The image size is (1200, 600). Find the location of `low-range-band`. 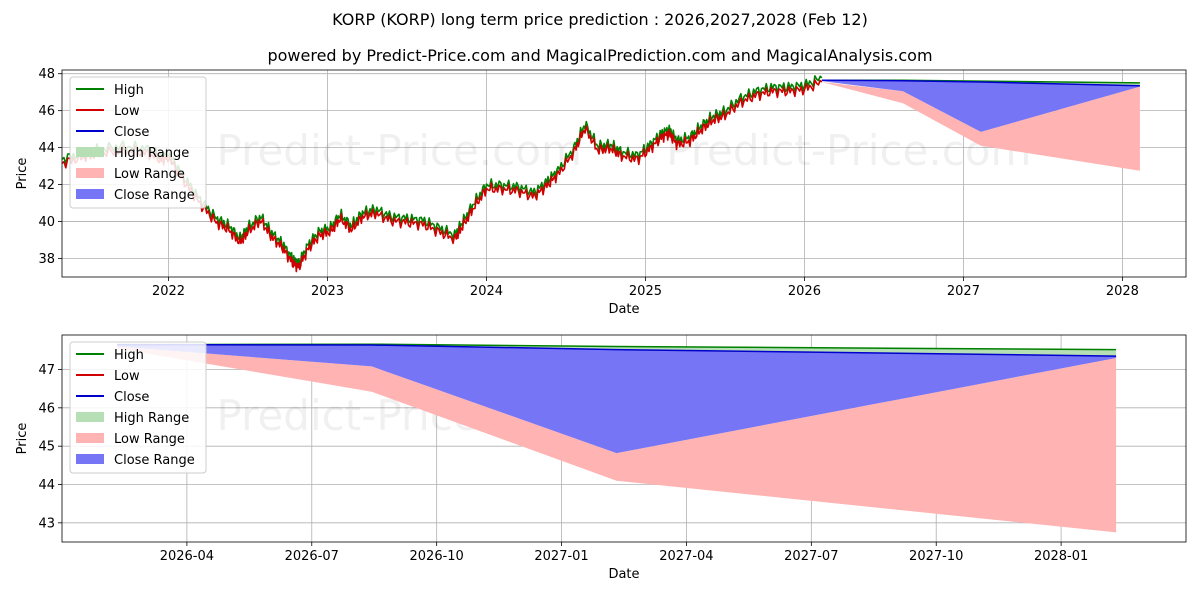

low-range-band is located at coordinates (980, 126).